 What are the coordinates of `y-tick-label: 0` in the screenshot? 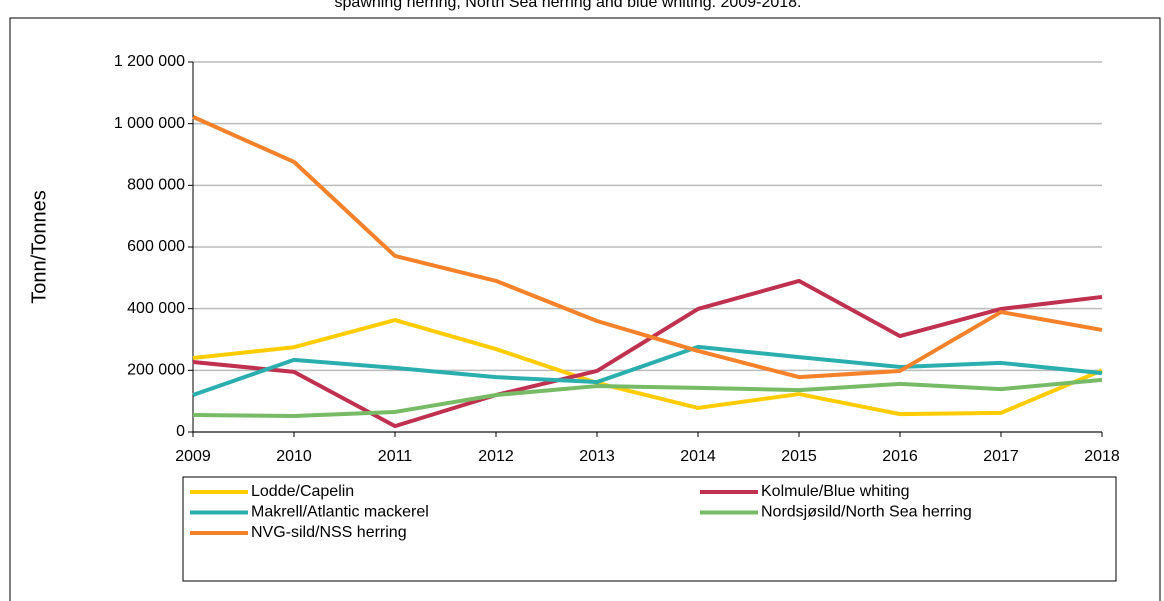 It's located at (180, 431).